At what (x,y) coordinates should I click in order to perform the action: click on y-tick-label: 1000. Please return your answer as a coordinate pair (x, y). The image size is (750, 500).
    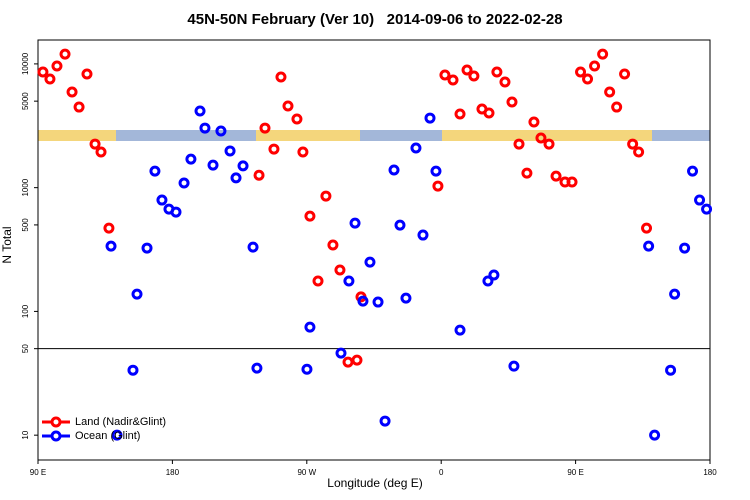
    Looking at the image, I should click on (25, 187).